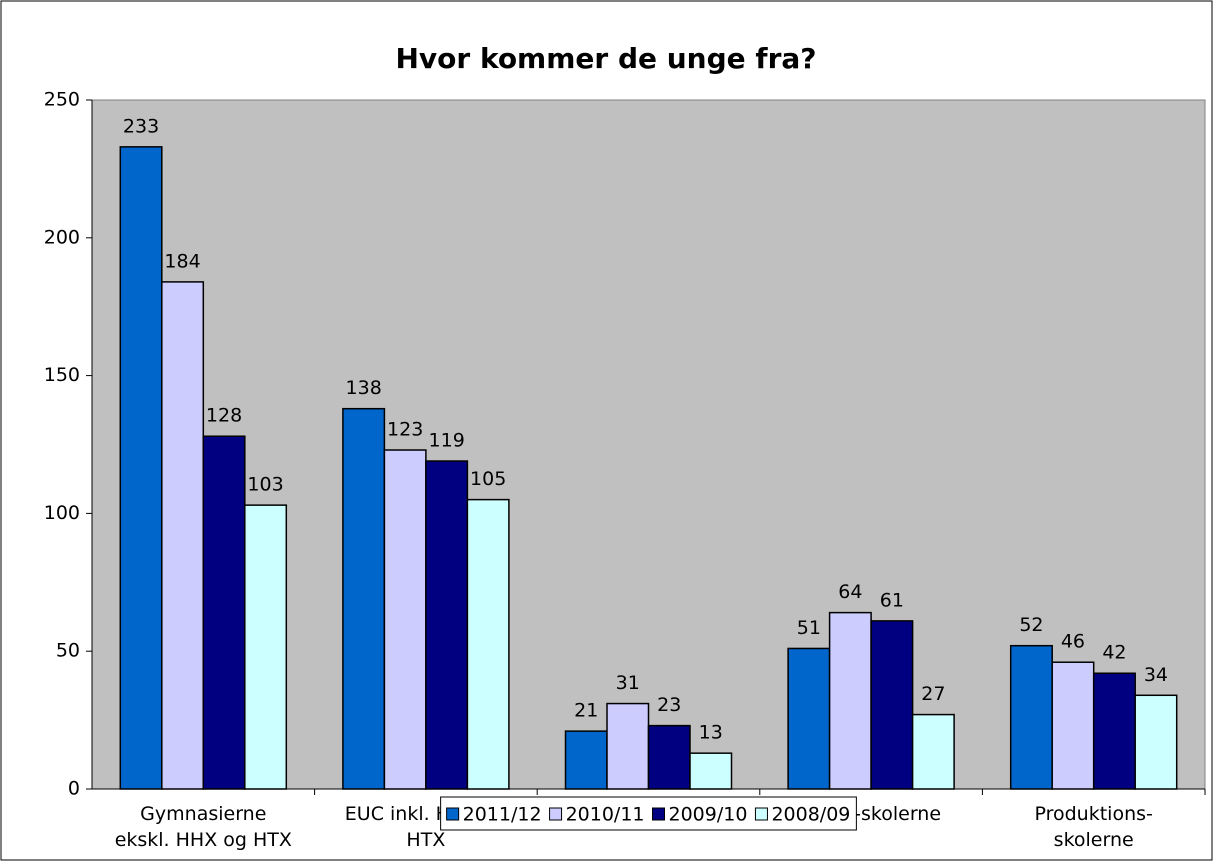  Describe the element at coordinates (488, 479) in the screenshot. I see `value-label: 105` at that location.